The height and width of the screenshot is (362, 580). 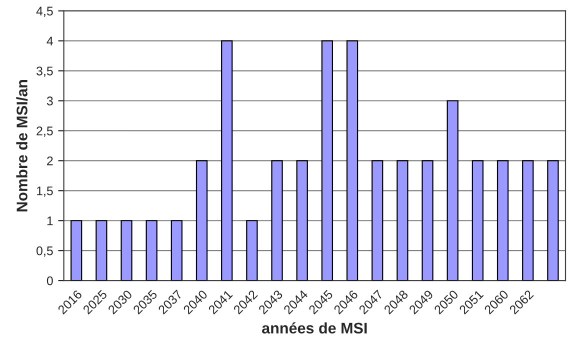 What do you see at coordinates (314, 328) in the screenshot?
I see `x-axis-title: années de MSI` at bounding box center [314, 328].